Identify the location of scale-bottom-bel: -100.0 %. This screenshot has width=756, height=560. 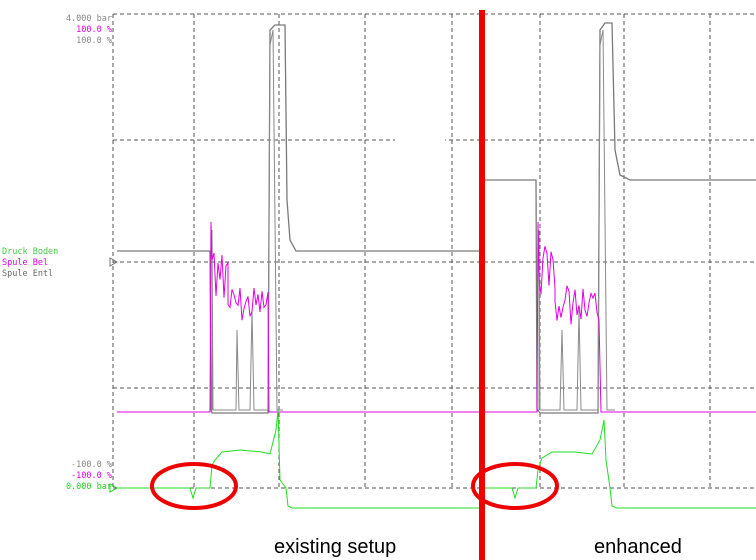
(91, 476).